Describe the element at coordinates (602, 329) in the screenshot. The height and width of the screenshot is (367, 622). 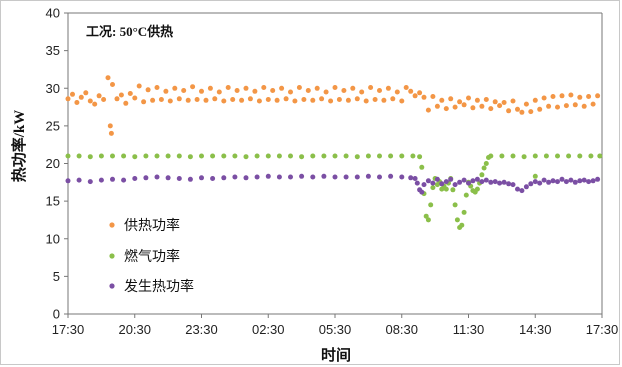
I see `x-tick-label: 17:30` at that location.